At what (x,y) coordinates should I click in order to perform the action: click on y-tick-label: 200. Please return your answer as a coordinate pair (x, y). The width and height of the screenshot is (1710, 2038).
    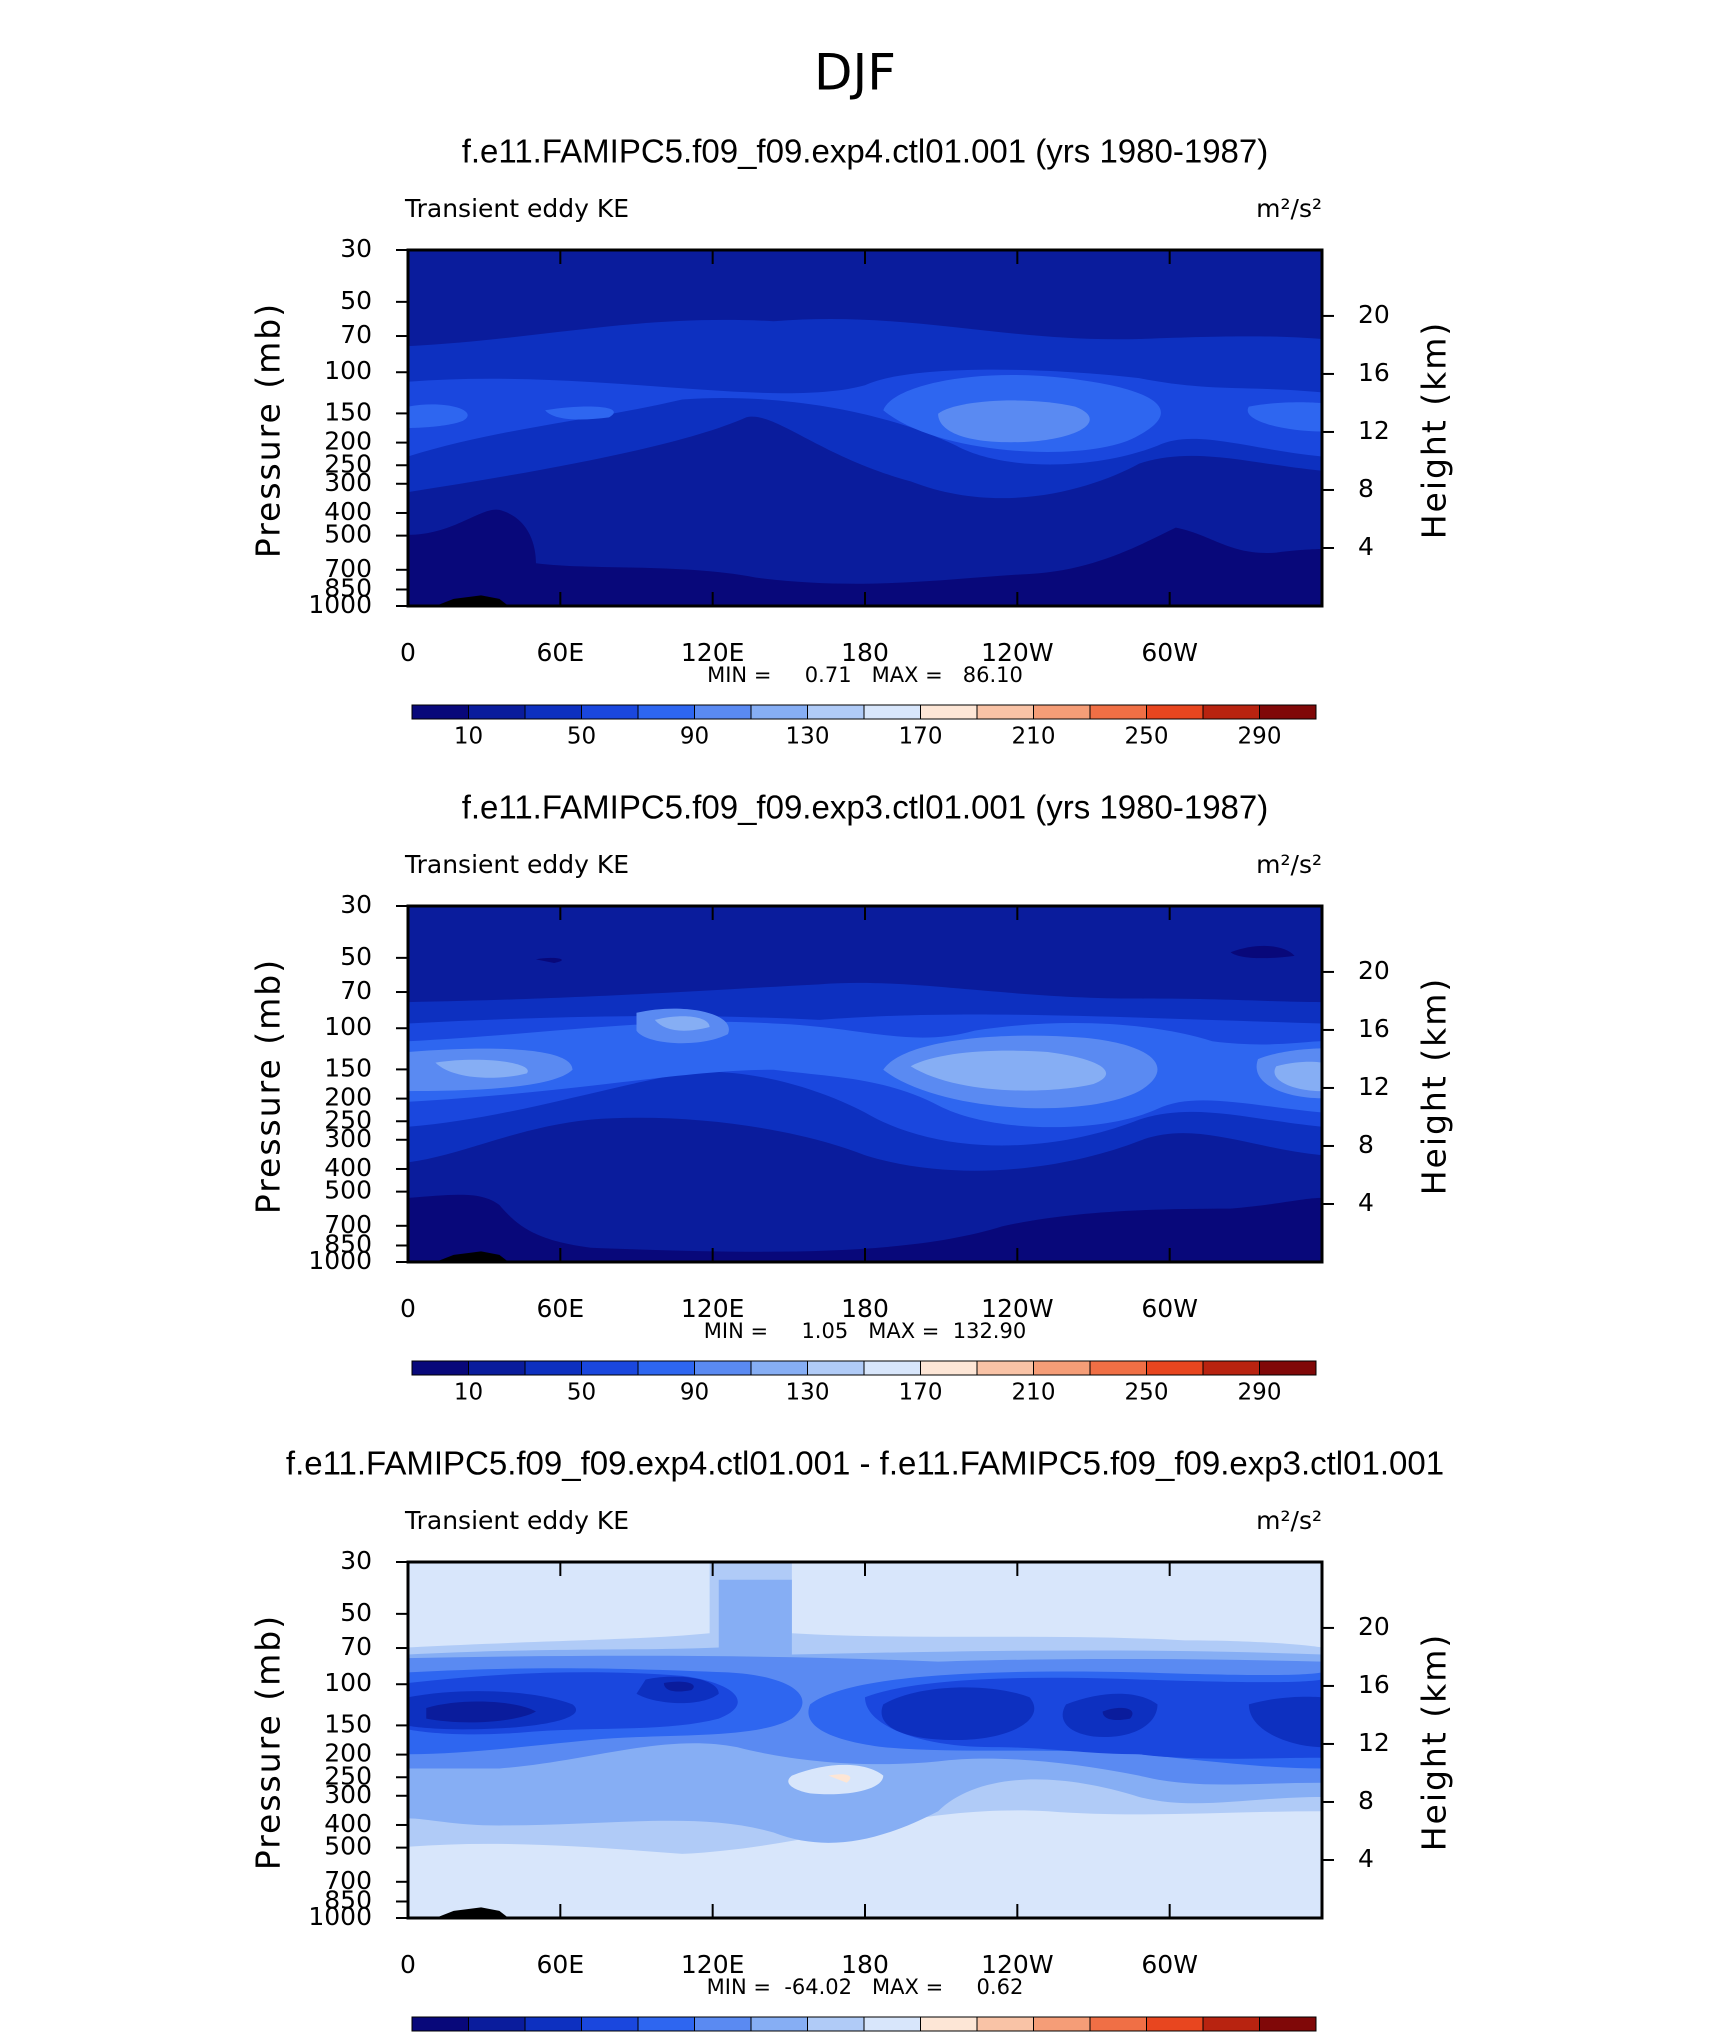
    Looking at the image, I should click on (348, 1097).